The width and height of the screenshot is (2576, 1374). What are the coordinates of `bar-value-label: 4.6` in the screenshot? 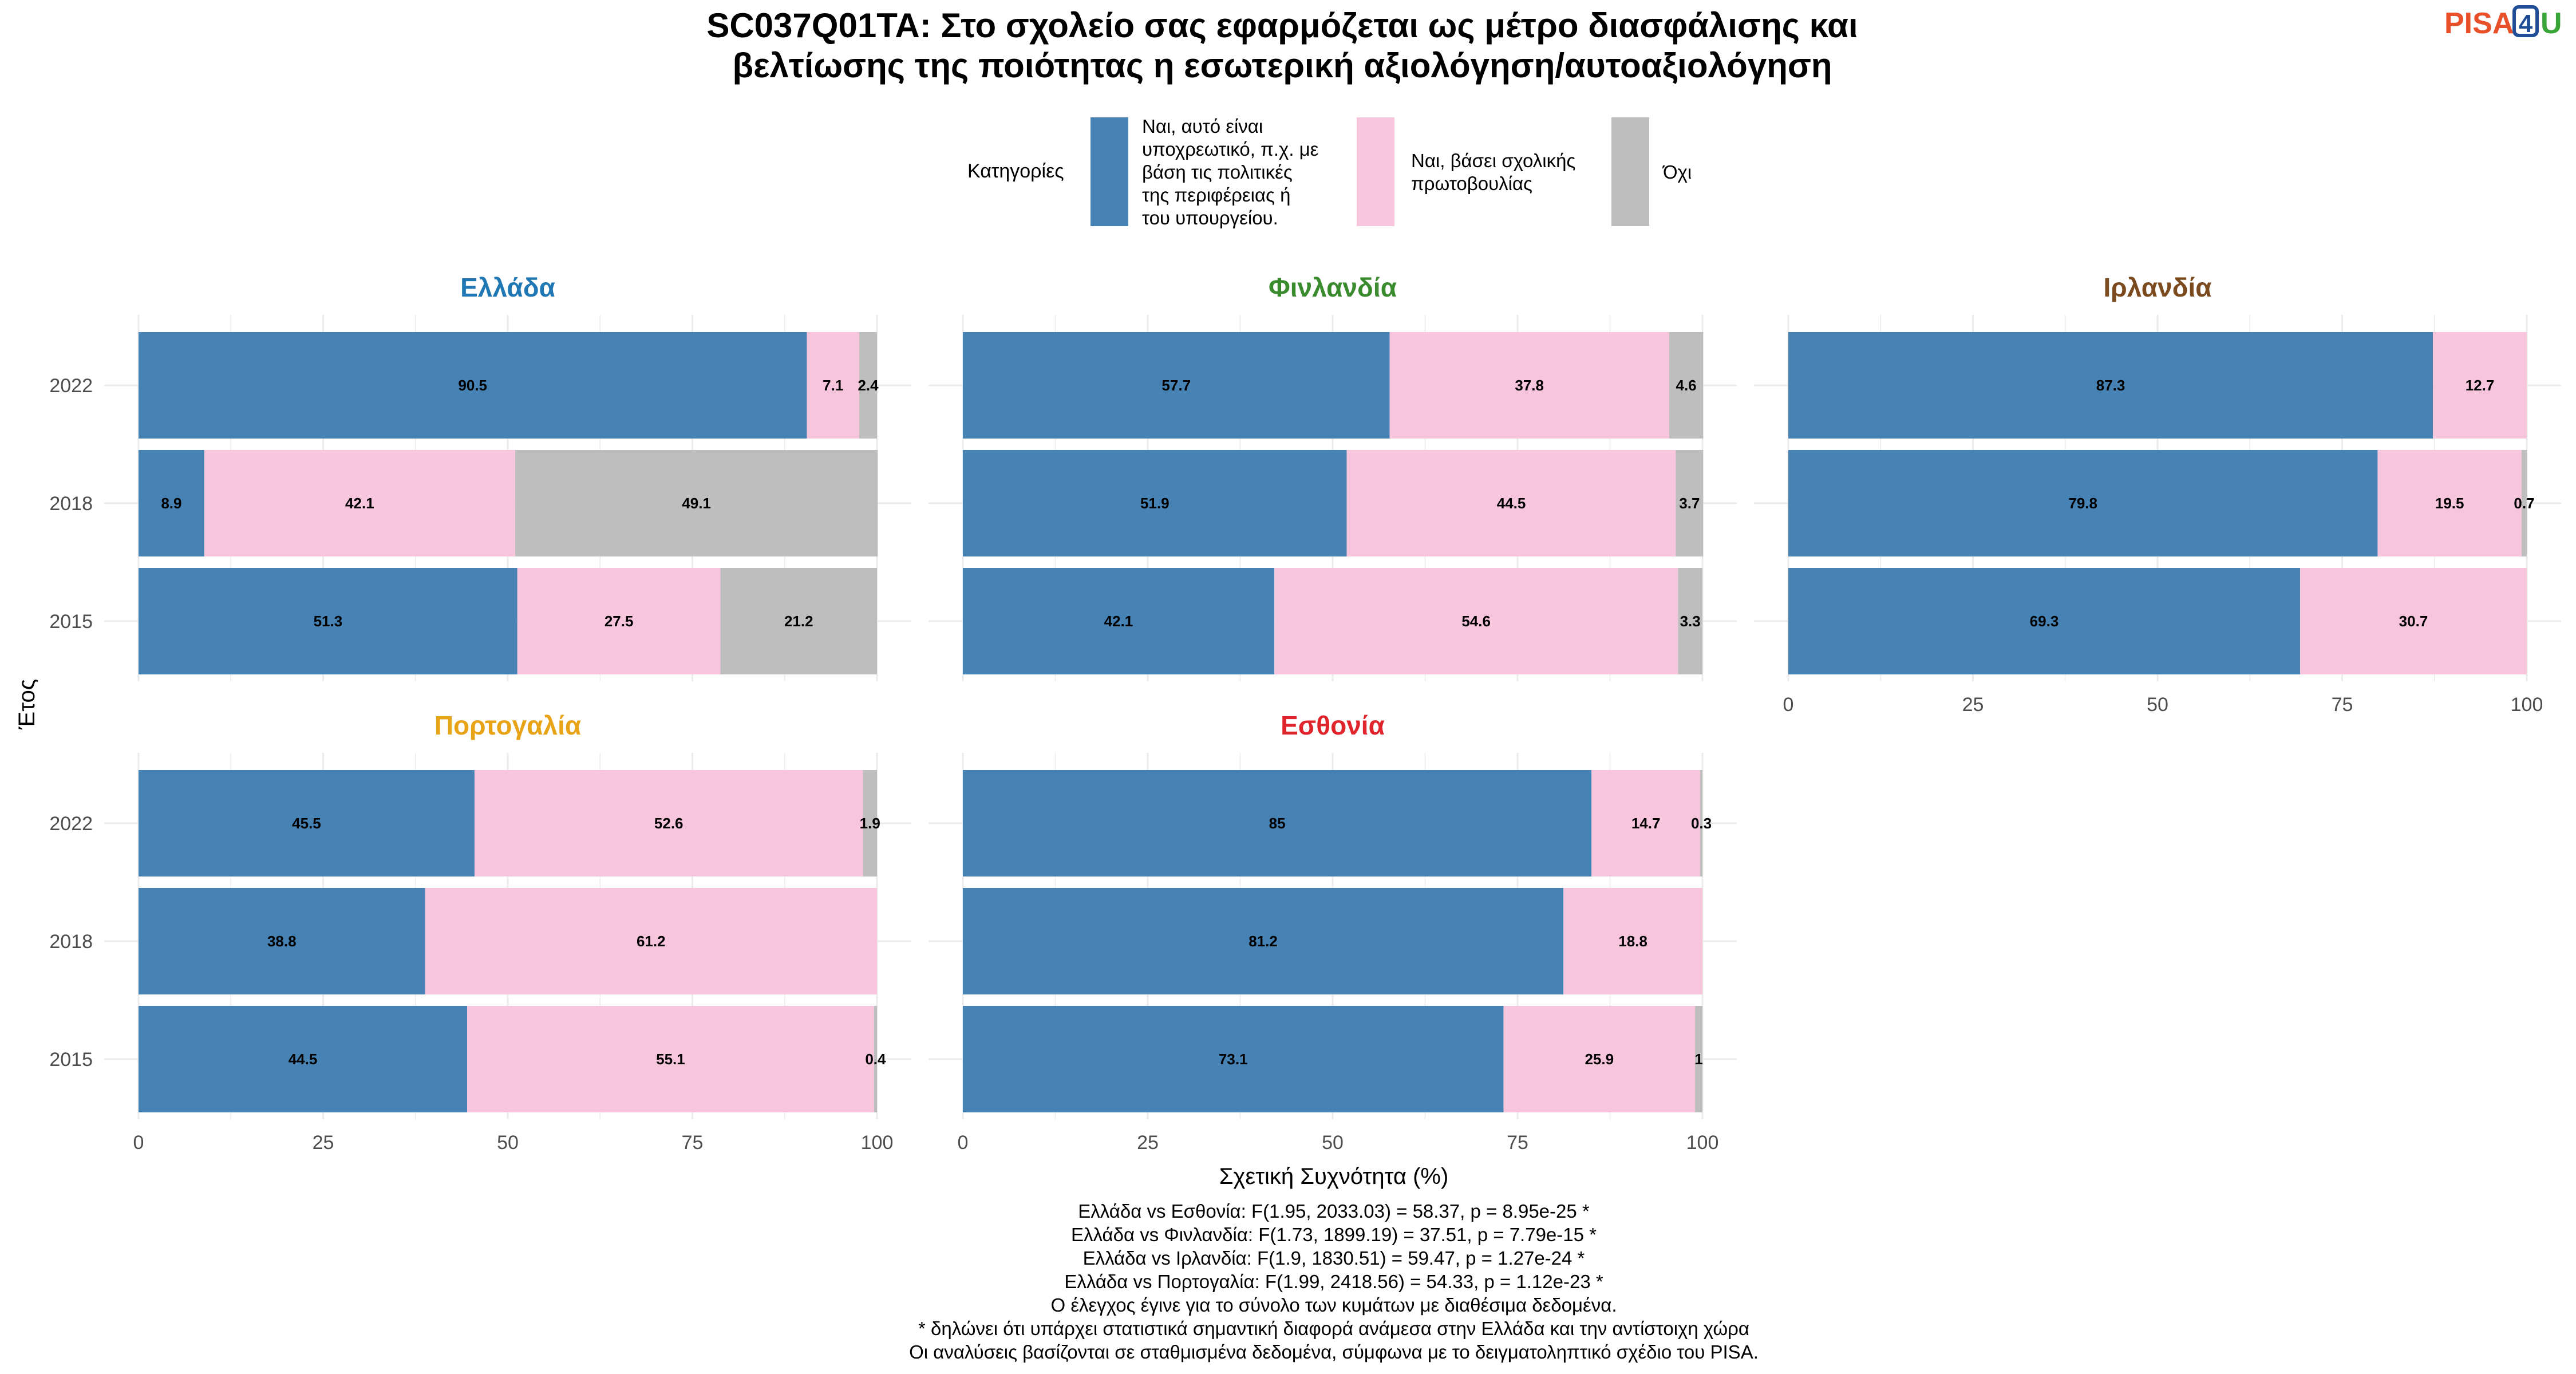 It's located at (1686, 386).